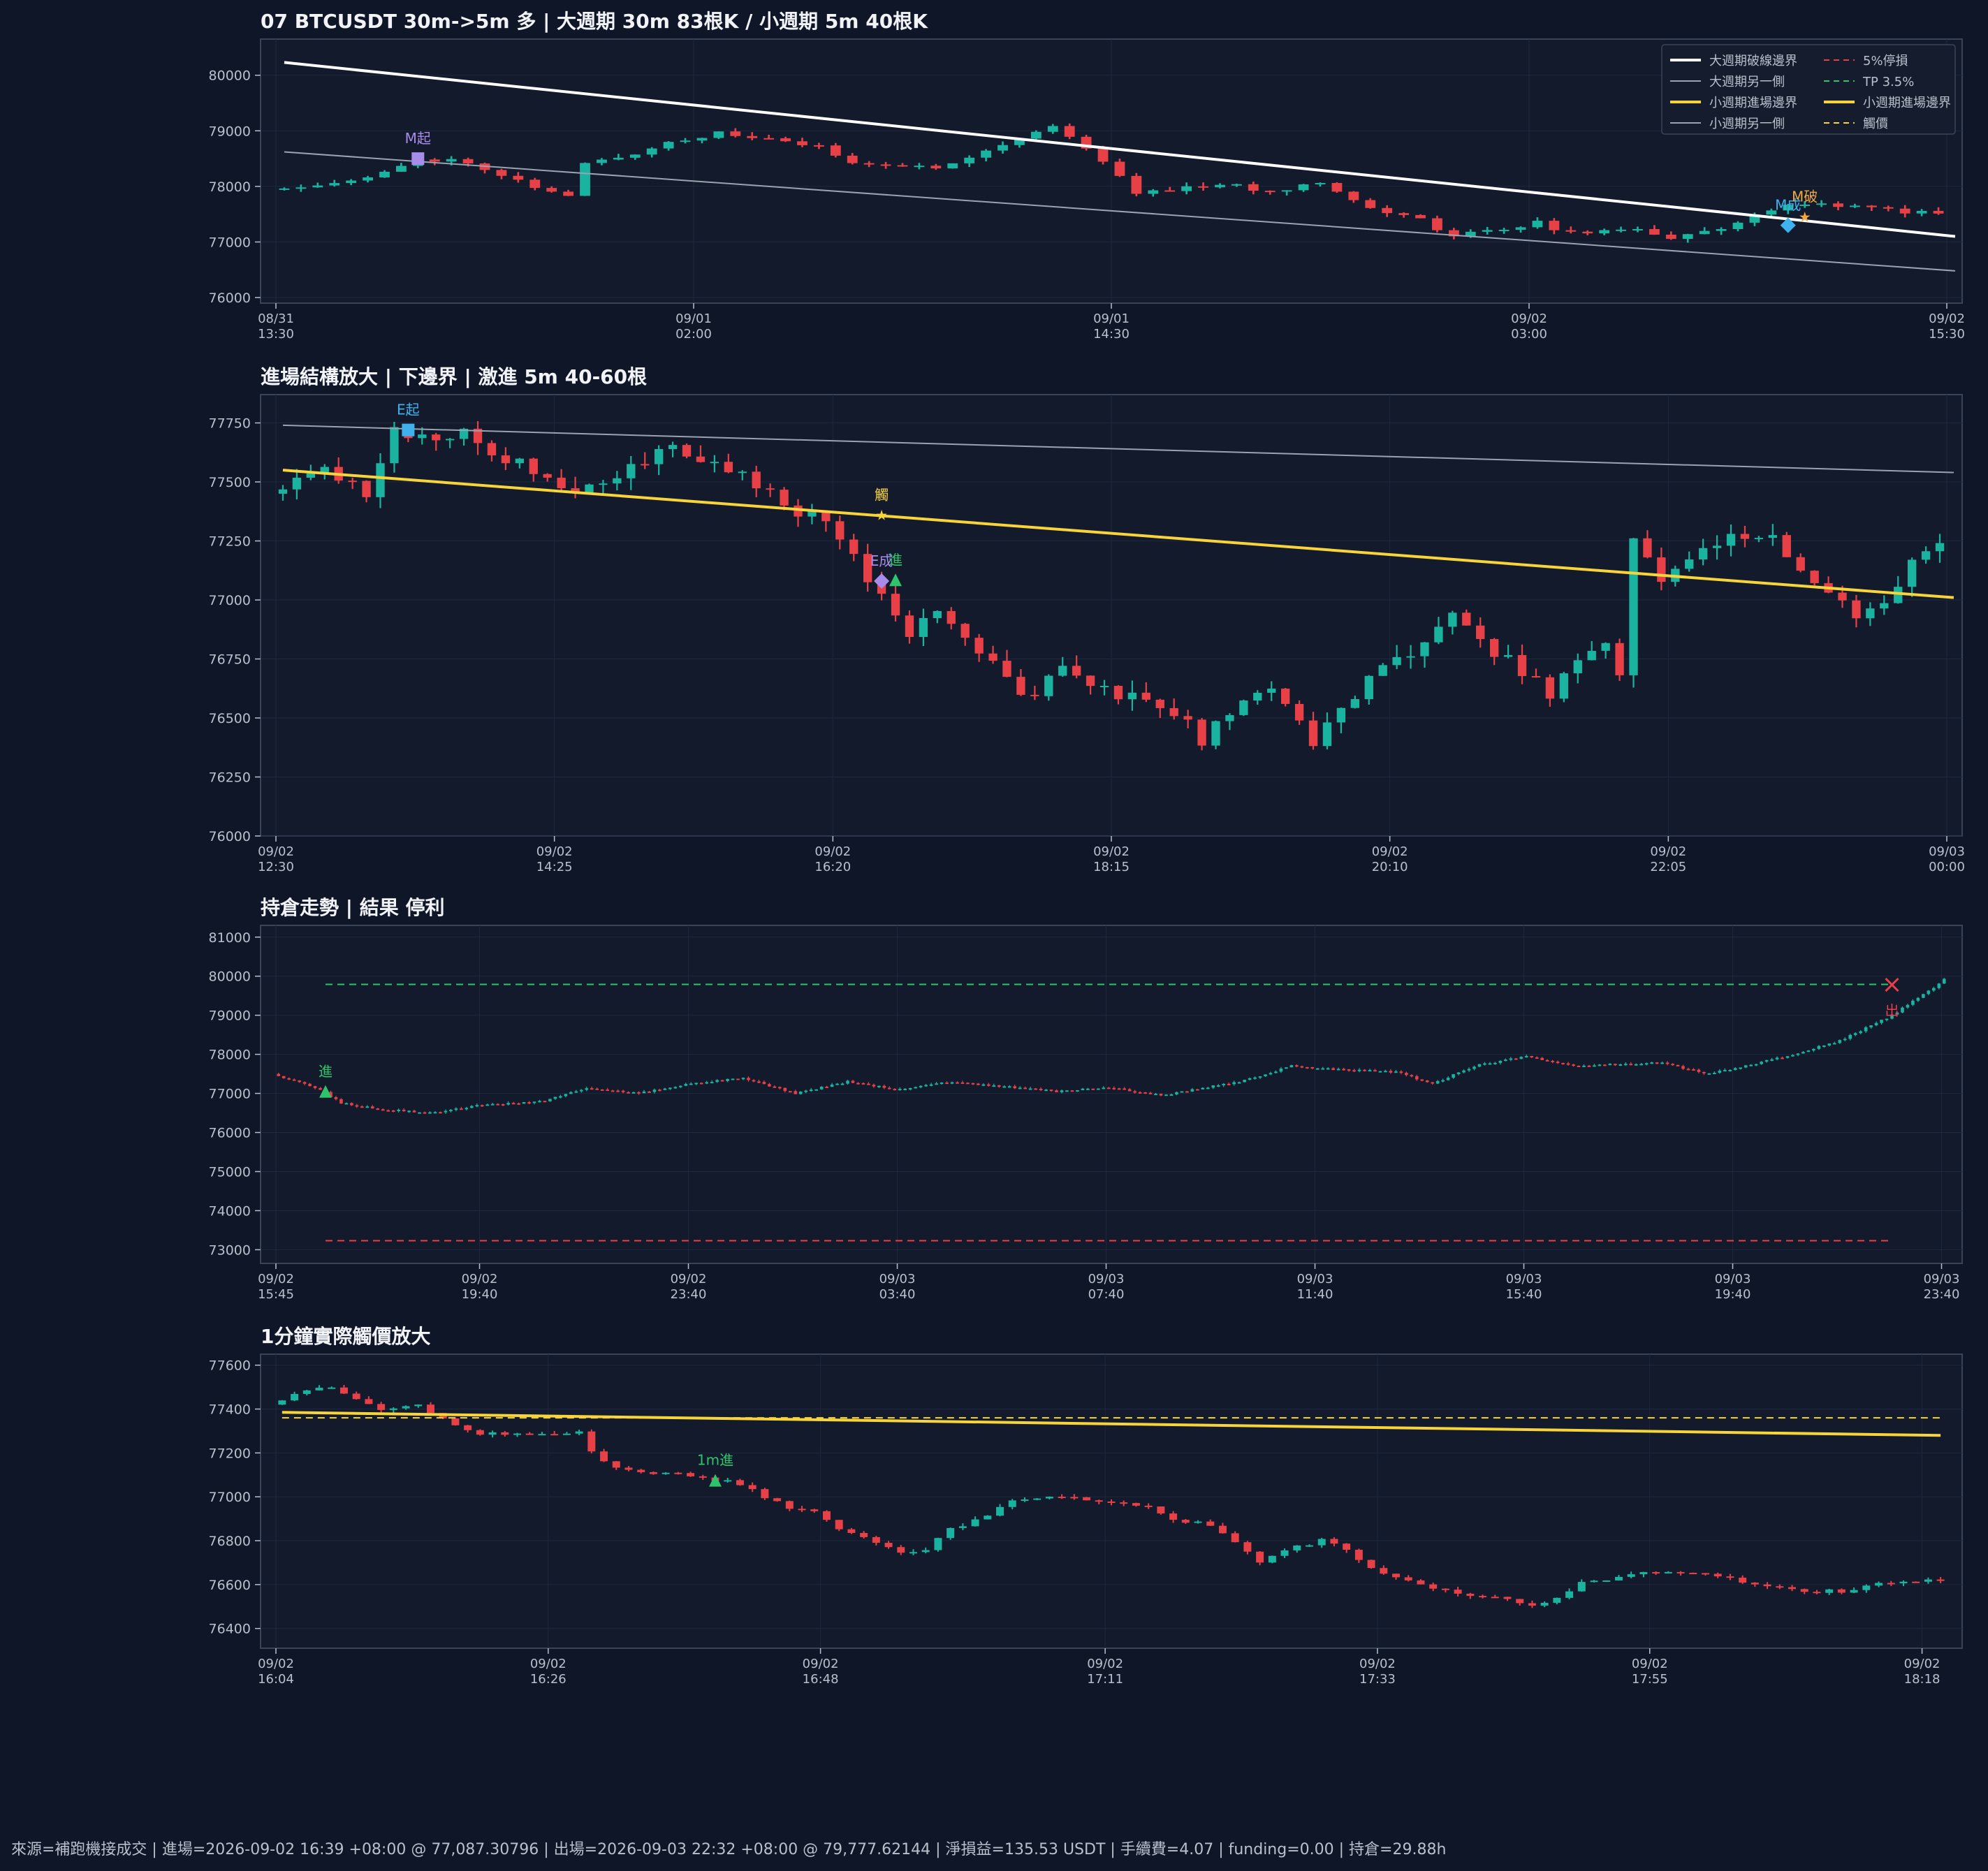  I want to click on marker-label: M成, so click(1788, 206).